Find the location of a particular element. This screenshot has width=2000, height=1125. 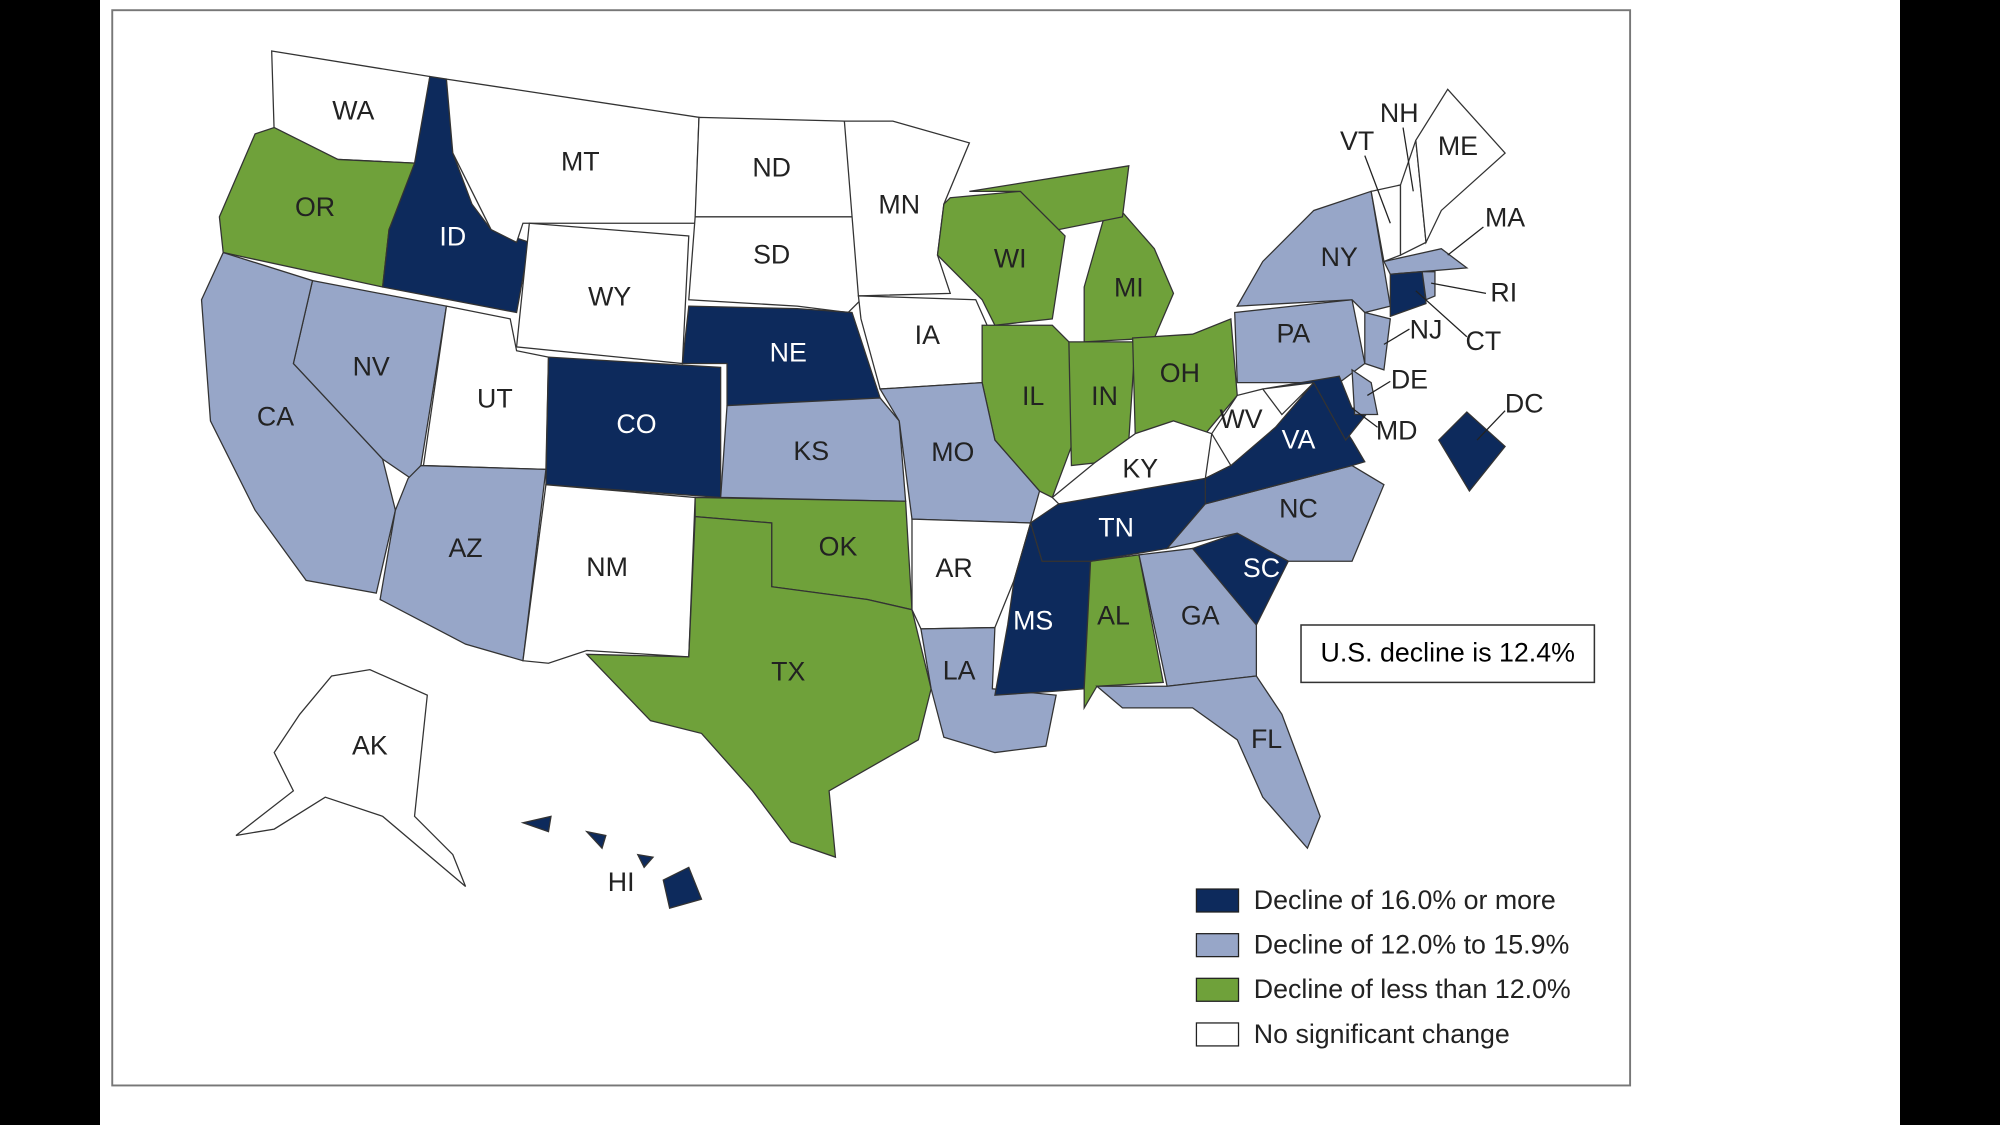

state-label-mo: MO is located at coordinates (952, 452).